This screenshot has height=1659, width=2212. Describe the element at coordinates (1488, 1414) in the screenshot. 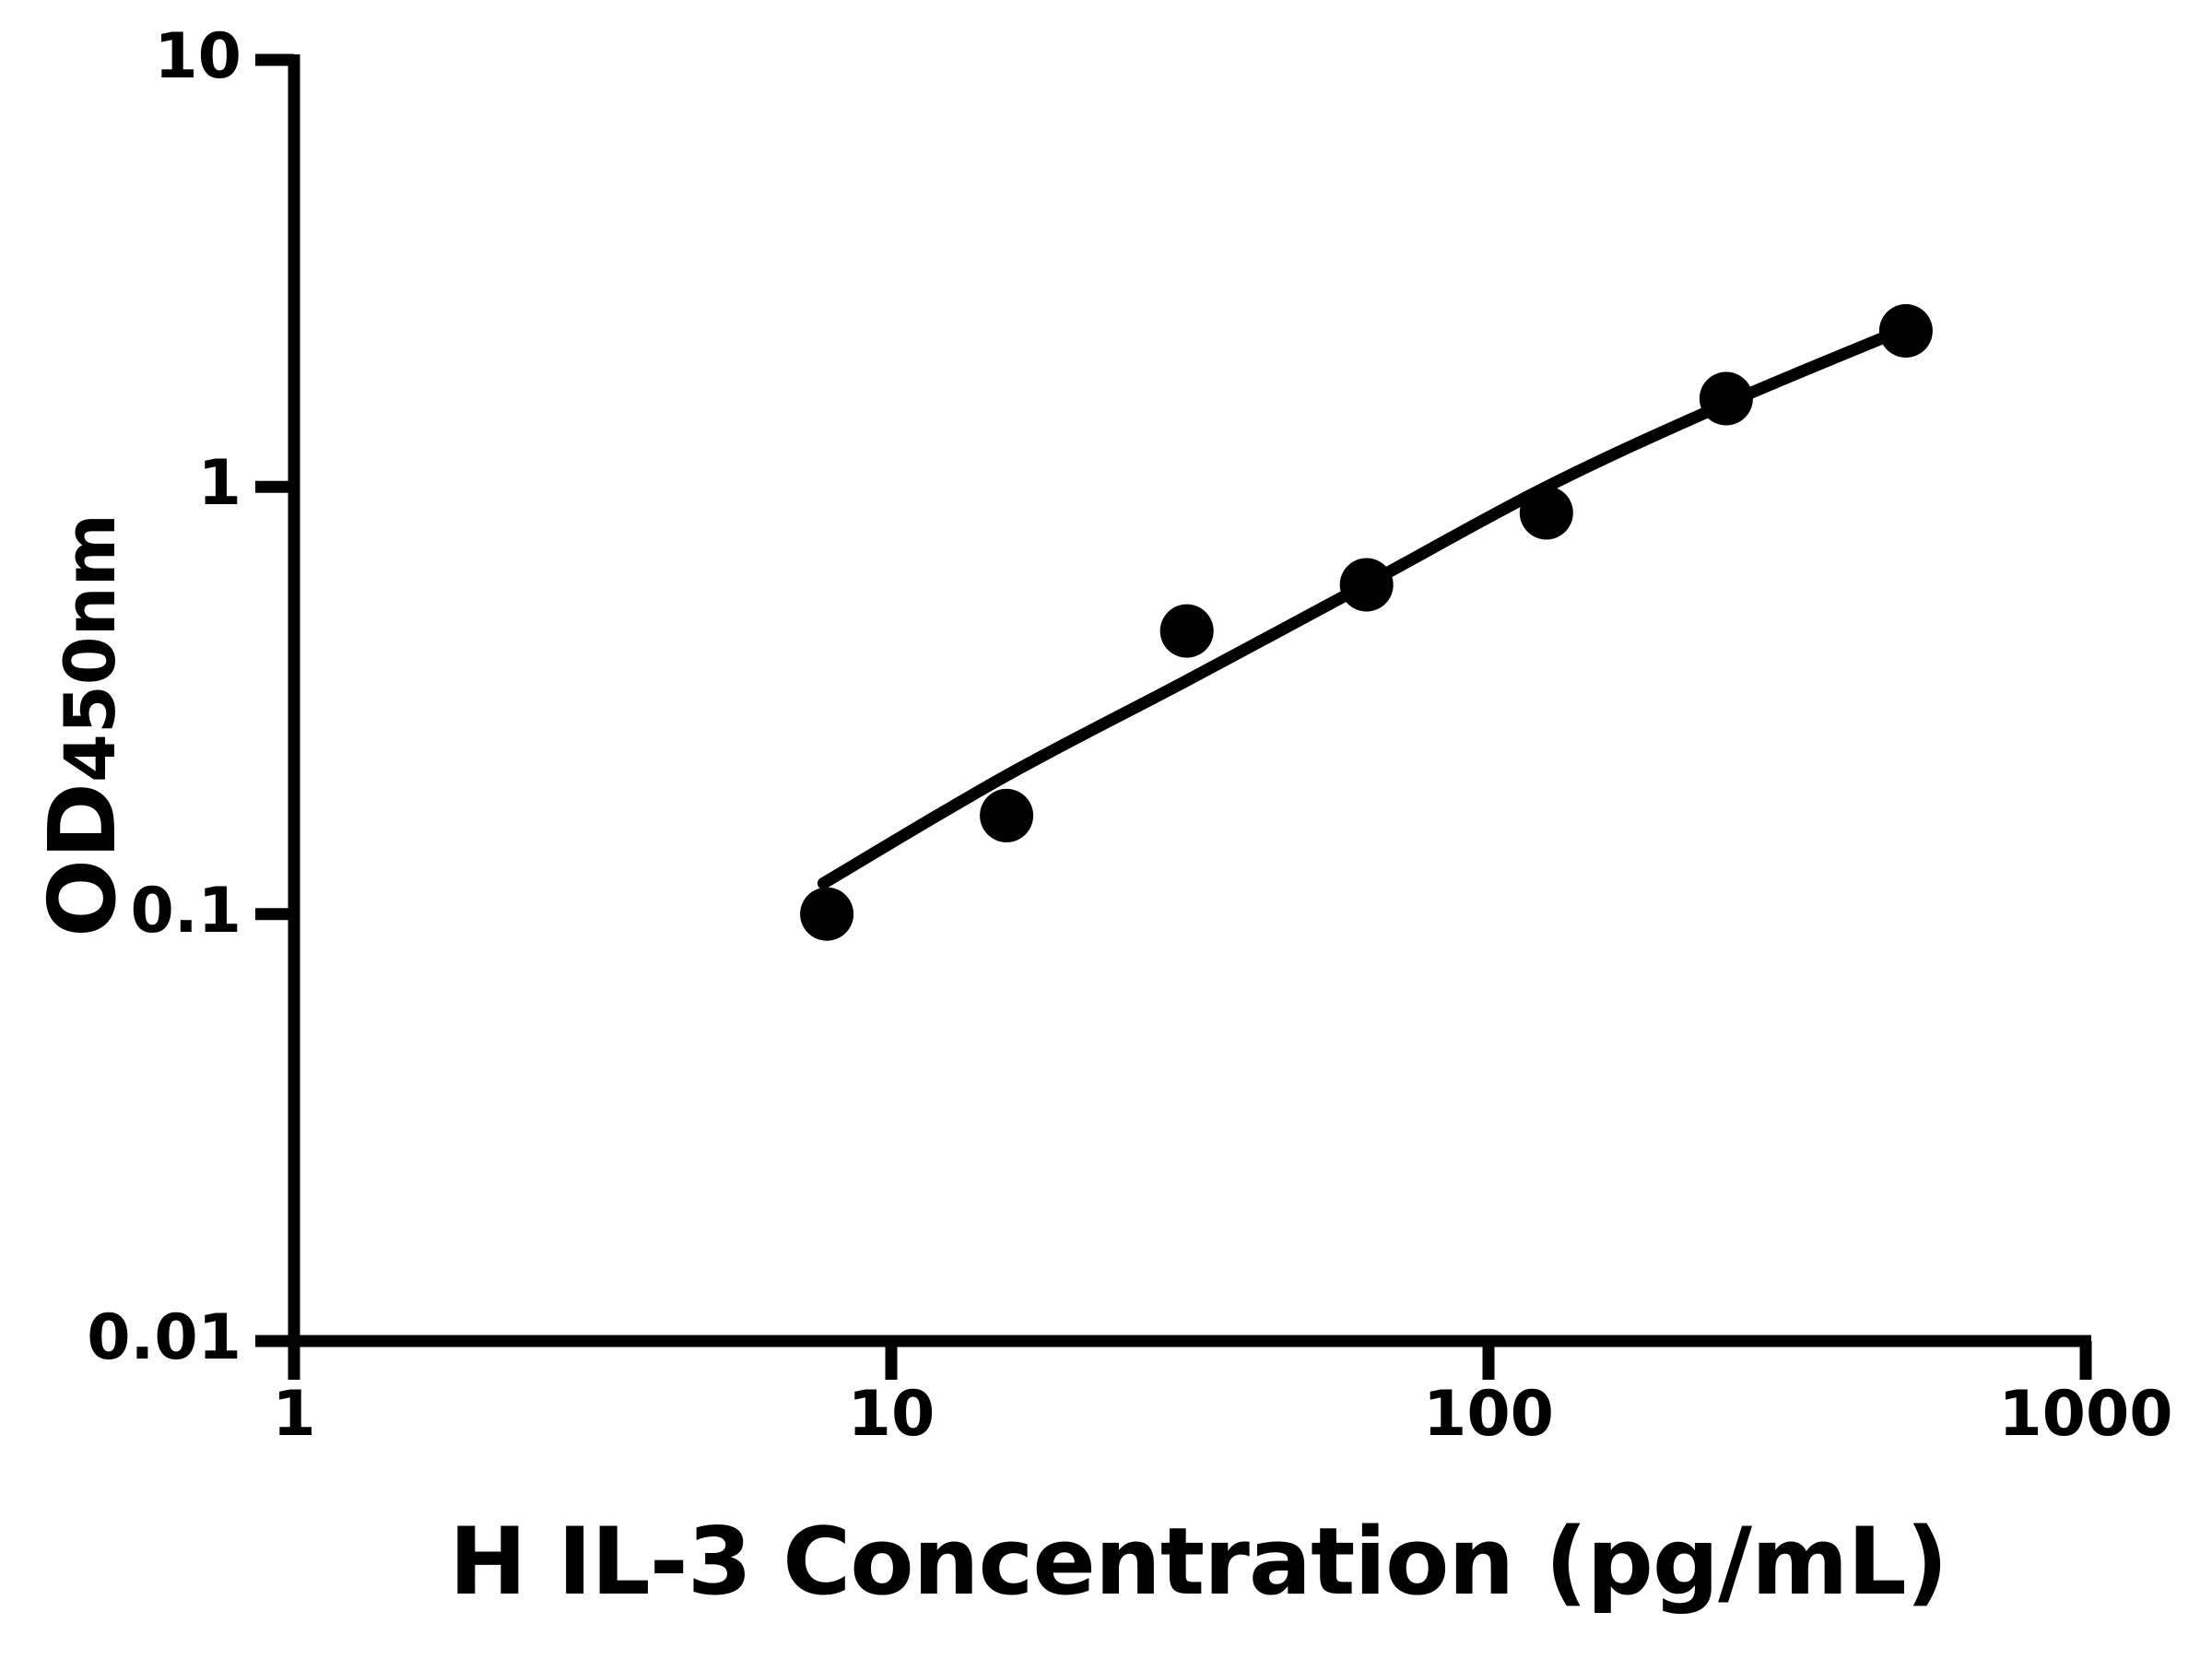

I see `x-tick-label-100: 100` at that location.